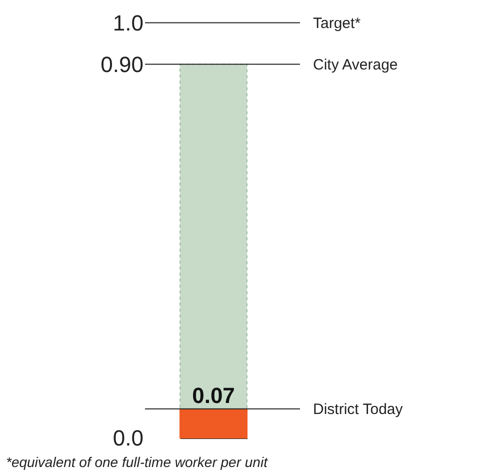 Image resolution: width=501 pixels, height=476 pixels. What do you see at coordinates (128, 438) in the screenshot?
I see `y-tick-label: 0.0` at bounding box center [128, 438].